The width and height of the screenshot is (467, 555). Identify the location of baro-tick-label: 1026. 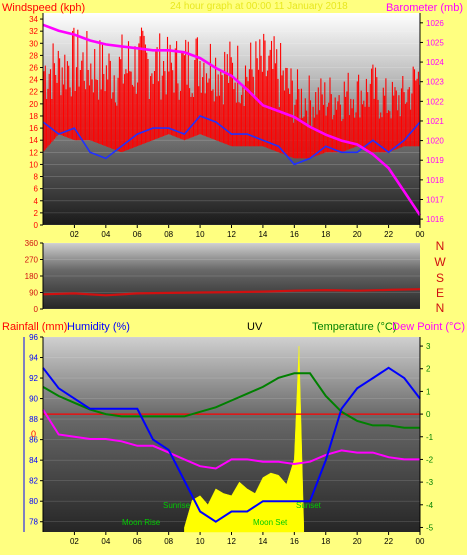
(435, 23).